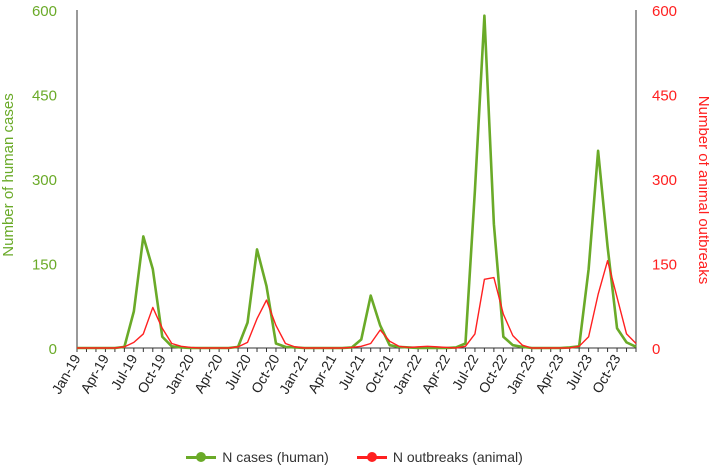 The width and height of the screenshot is (709, 468). I want to click on y-left-tick-label: 600, so click(44, 11).